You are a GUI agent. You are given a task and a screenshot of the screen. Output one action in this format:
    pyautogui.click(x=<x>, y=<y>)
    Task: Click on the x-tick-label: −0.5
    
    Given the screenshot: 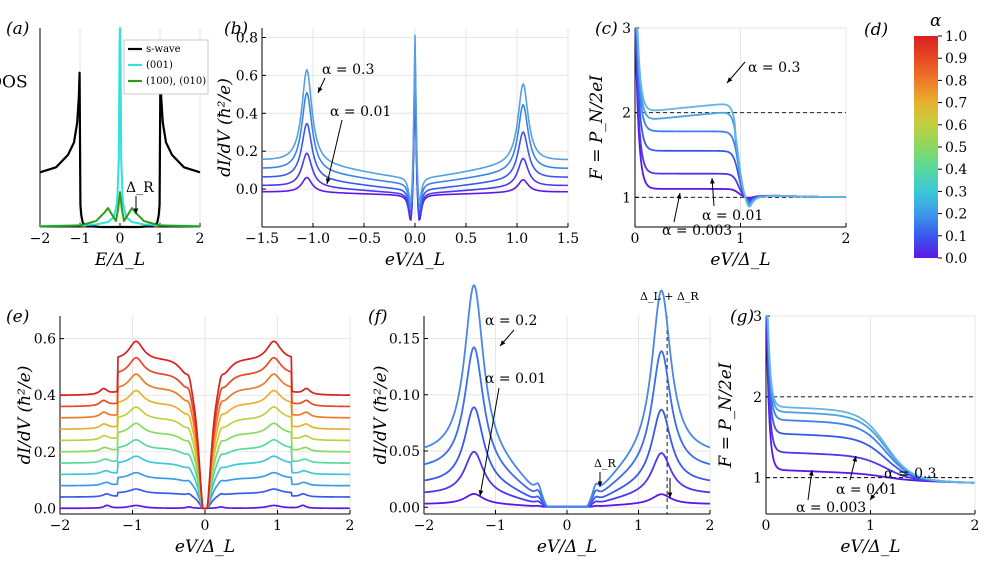 What is the action you would take?
    pyautogui.click(x=364, y=239)
    